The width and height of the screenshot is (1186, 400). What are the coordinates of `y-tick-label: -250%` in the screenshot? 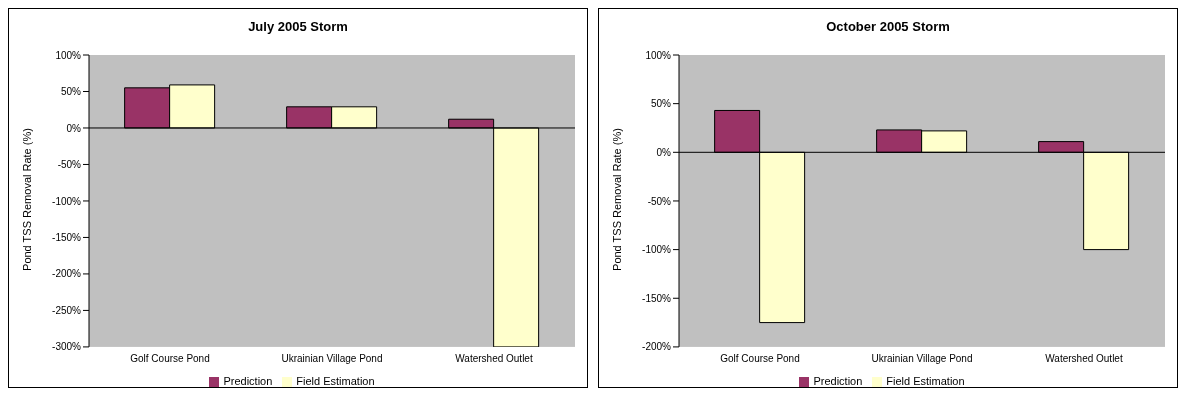 It's located at (67, 310).